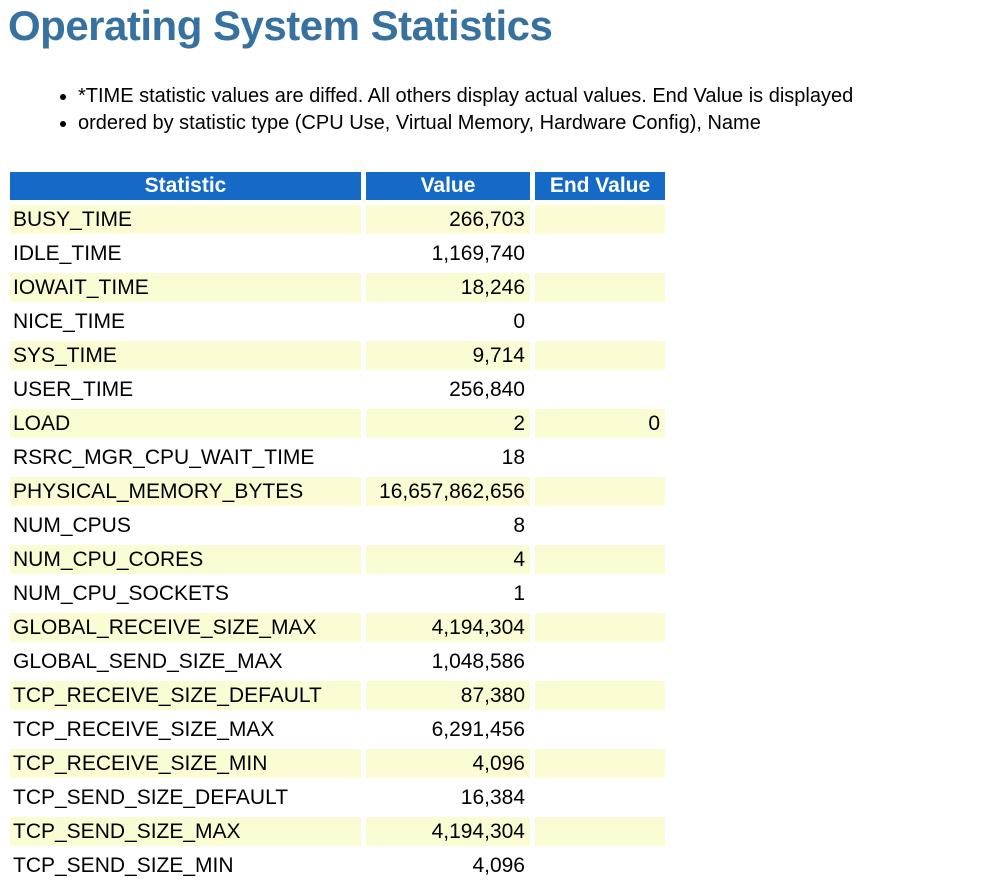  I want to click on statistic-cell: TCP_SEND_SIZE_MAX, so click(185, 831).